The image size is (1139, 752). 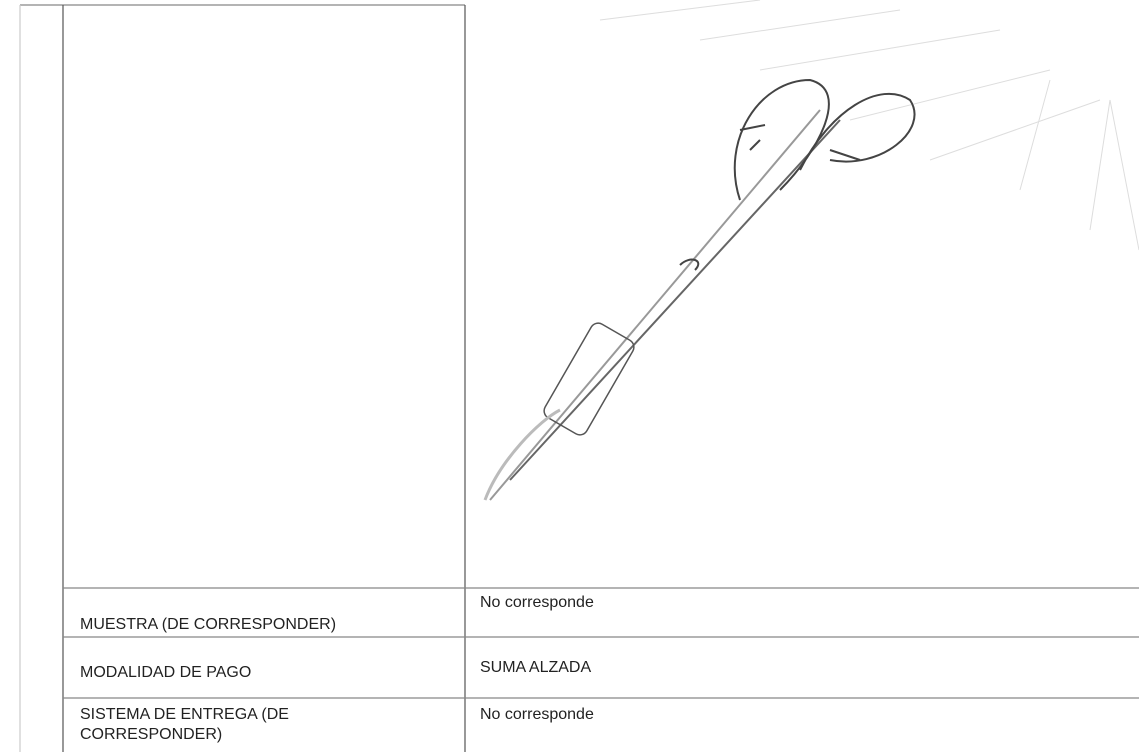 I want to click on row-label: MODALIDAD DE PAGO, so click(x=166, y=672).